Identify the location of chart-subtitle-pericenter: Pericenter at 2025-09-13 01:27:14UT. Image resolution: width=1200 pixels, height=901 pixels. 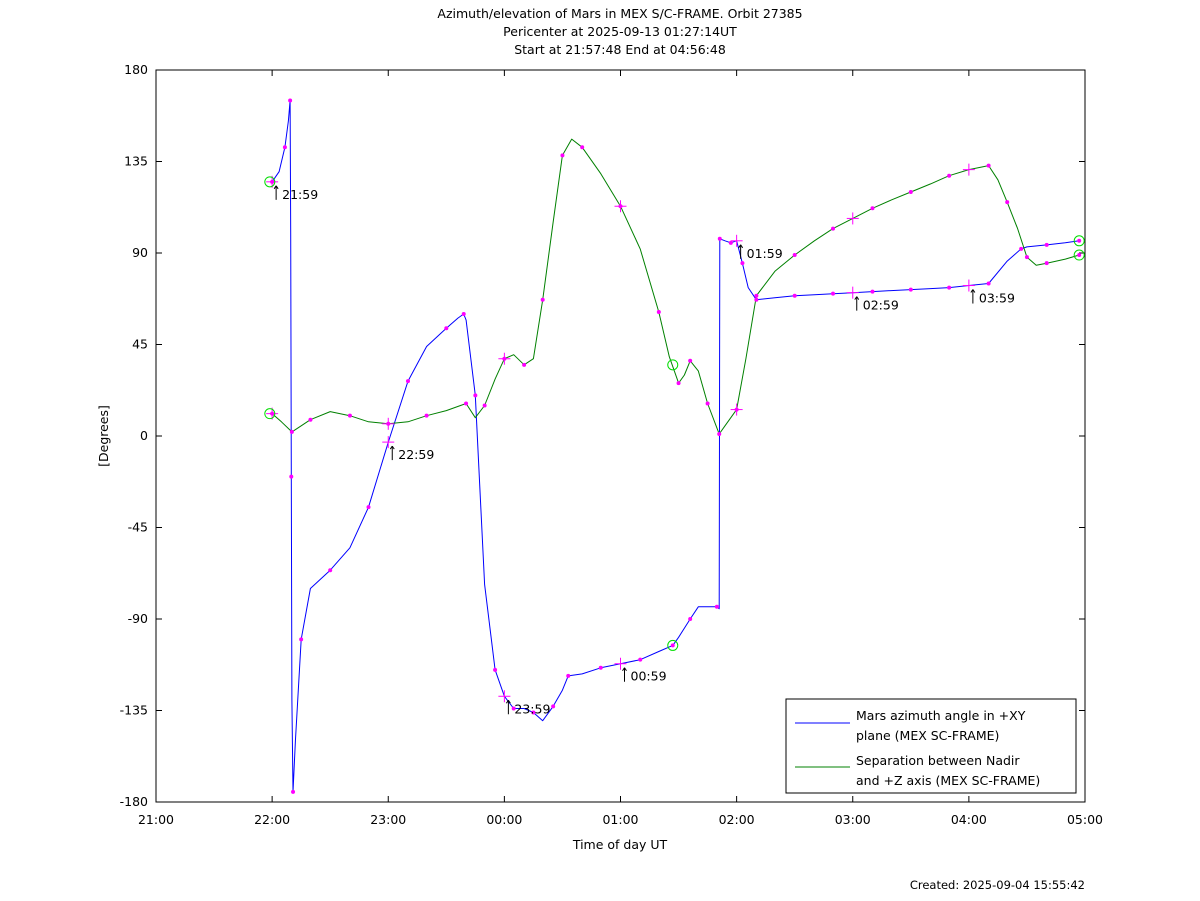
(620, 31).